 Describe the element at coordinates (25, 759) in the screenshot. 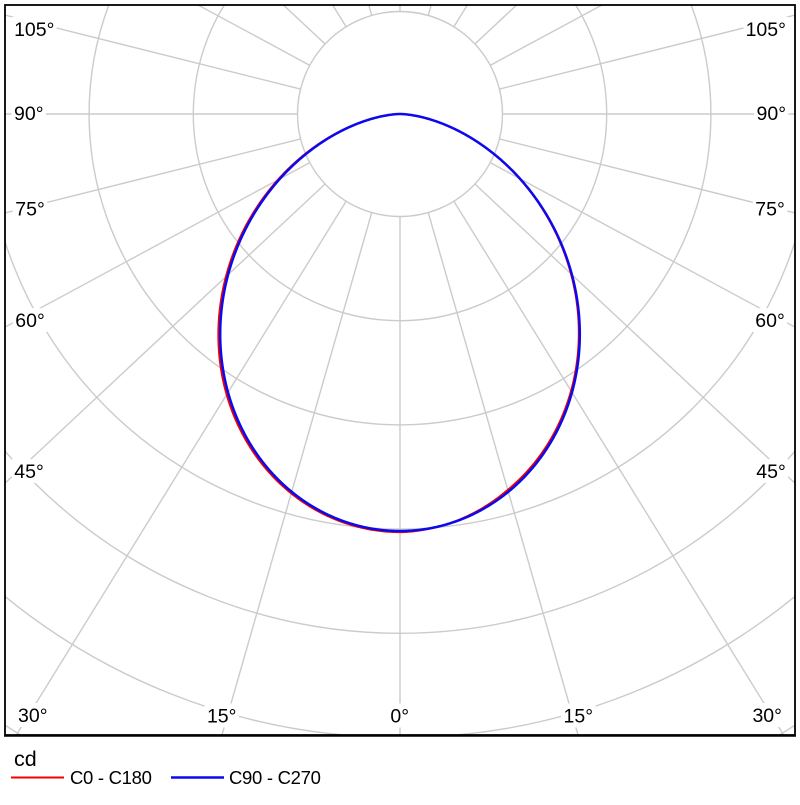

I see `svg-text: cd` at that location.